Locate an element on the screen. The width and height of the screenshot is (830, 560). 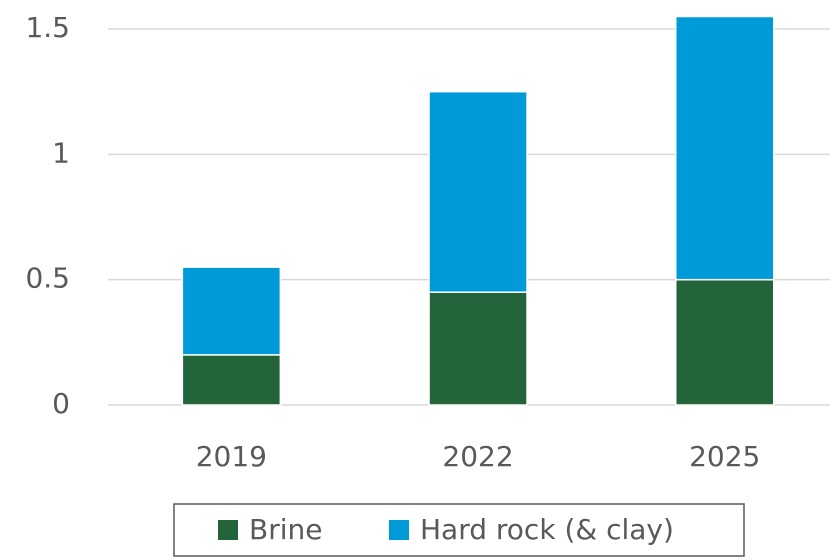
y-tick-label: 0 is located at coordinates (61, 403).